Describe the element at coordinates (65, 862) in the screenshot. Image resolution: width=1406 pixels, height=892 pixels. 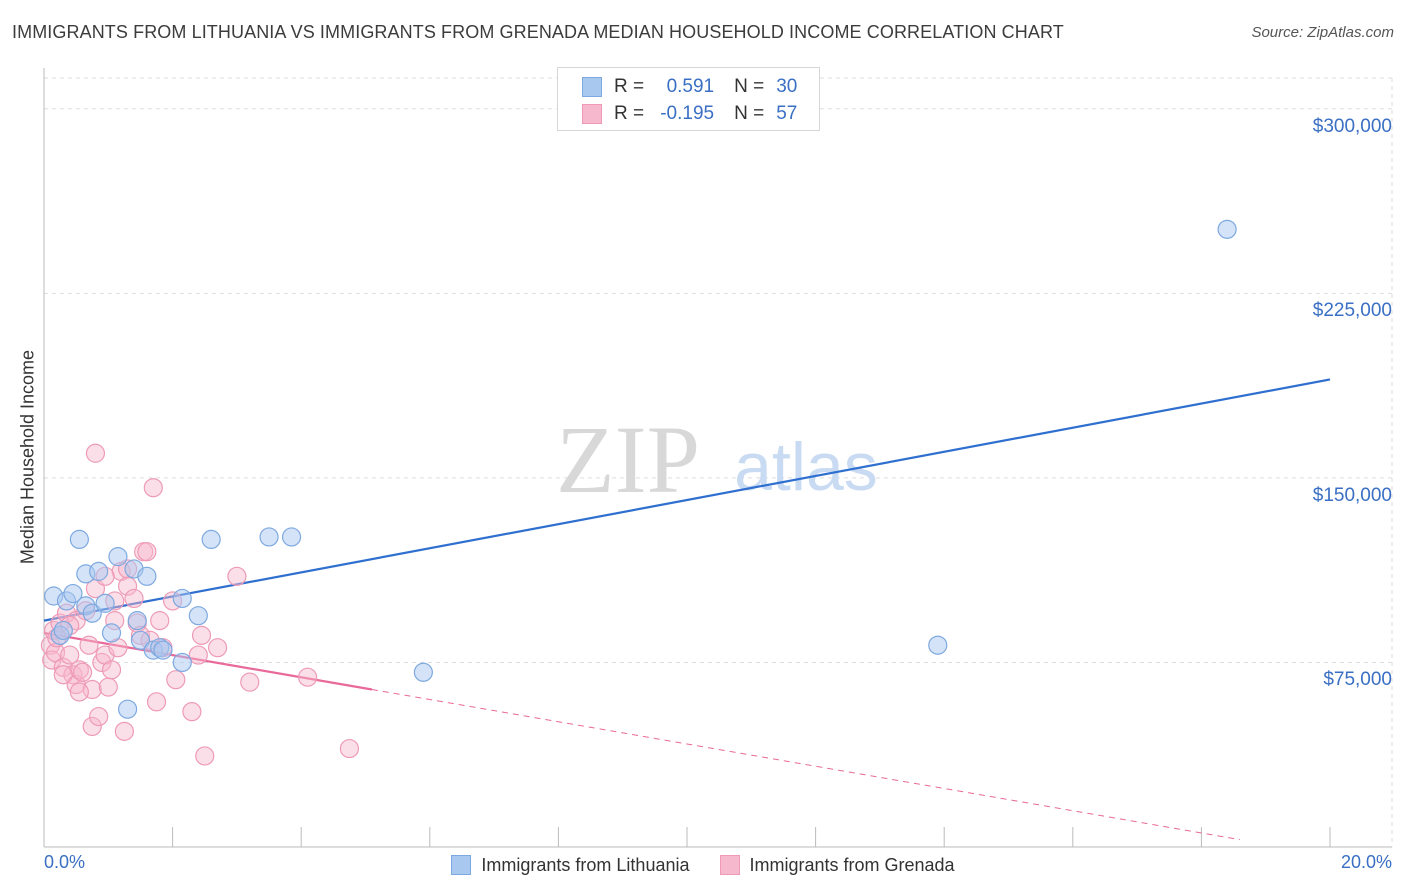
I see `x-tick-label-min: 0.0%` at that location.